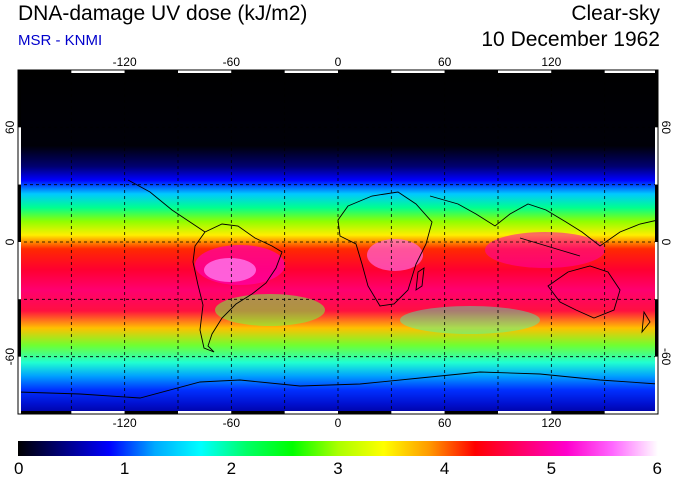 Image resolution: width=678 pixels, height=480 pixels. Describe the element at coordinates (237, 288) in the screenshot. I see `south-america-outline` at that location.